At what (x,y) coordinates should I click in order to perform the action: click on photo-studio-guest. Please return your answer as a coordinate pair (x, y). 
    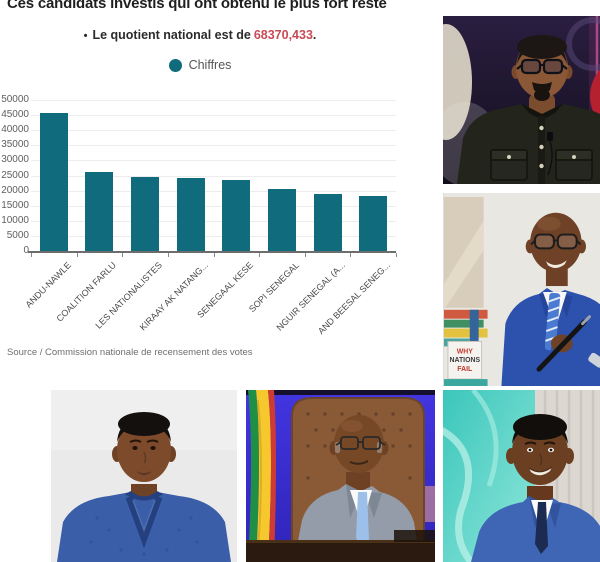
    Looking at the image, I should click on (521, 100).